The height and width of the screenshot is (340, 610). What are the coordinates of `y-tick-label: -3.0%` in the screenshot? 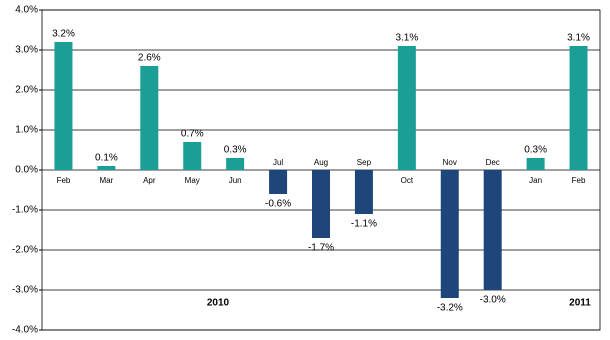 It's located at (25, 290).